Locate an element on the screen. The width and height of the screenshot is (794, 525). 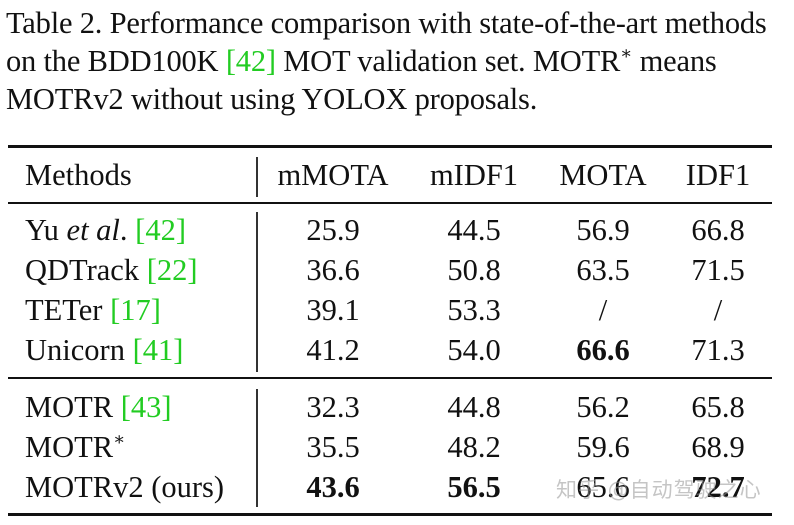
metric-value: 54.0 is located at coordinates (474, 350).